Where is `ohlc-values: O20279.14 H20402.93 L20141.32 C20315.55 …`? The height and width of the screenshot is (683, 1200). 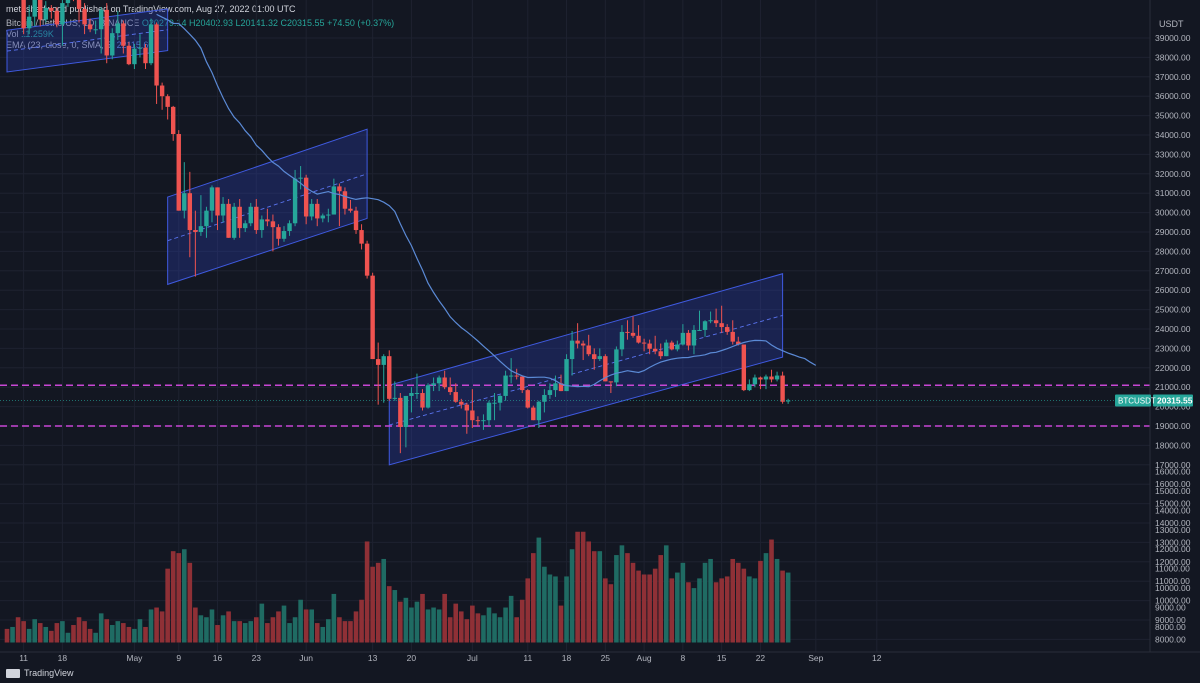 ohlc-values: O20279.14 H20402.93 L20141.32 C20315.55 … is located at coordinates (268, 23).